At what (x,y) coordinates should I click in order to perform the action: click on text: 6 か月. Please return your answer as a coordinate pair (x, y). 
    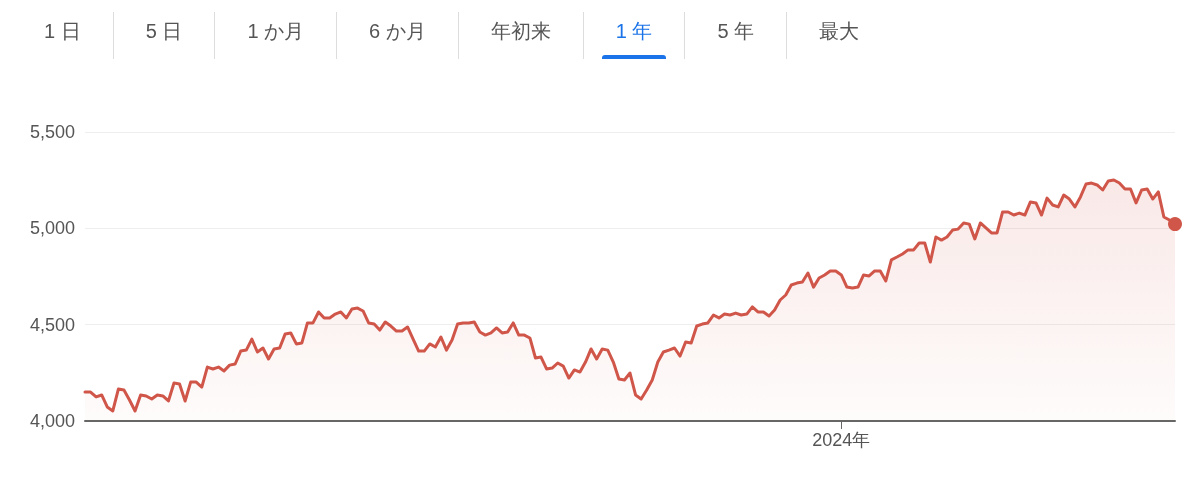
    Looking at the image, I should click on (397, 35).